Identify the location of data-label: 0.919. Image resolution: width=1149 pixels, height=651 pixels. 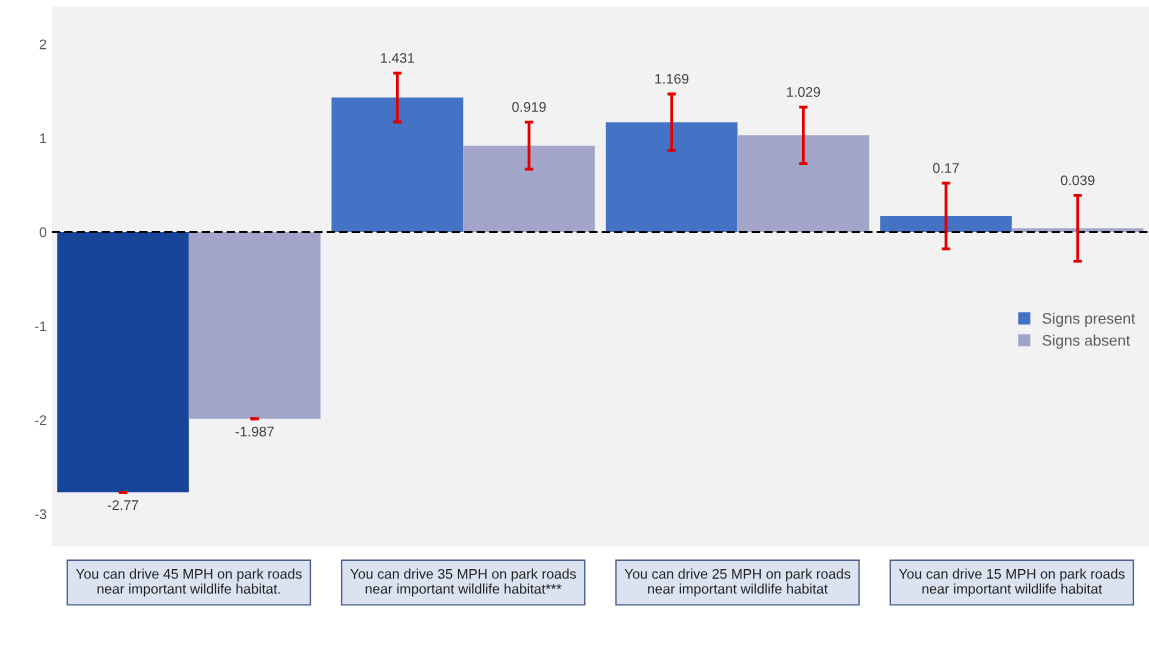
(529, 107).